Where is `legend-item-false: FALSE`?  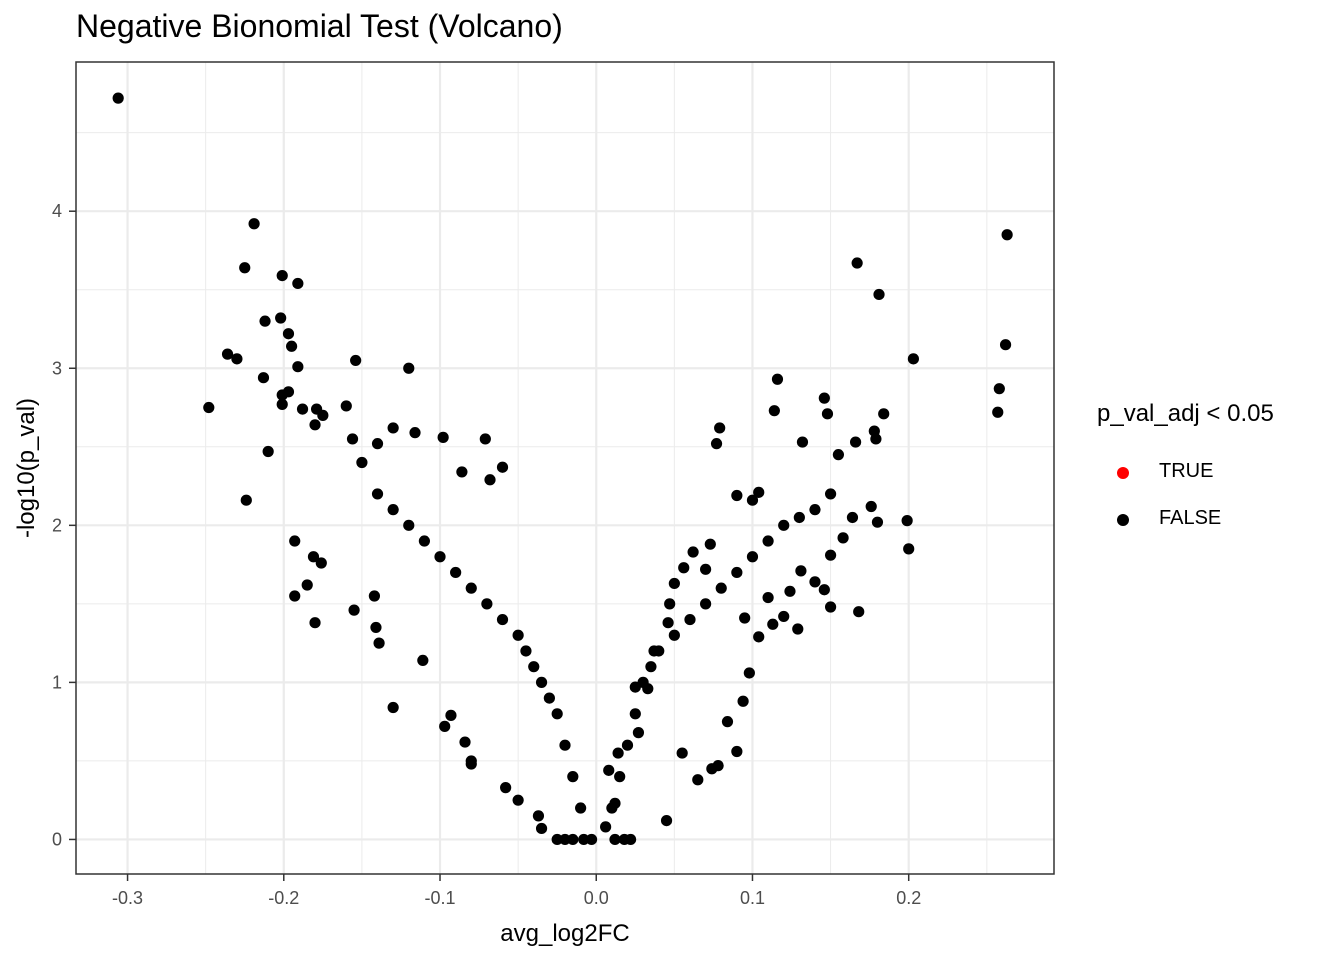
legend-item-false: FALSE is located at coordinates (1185, 522).